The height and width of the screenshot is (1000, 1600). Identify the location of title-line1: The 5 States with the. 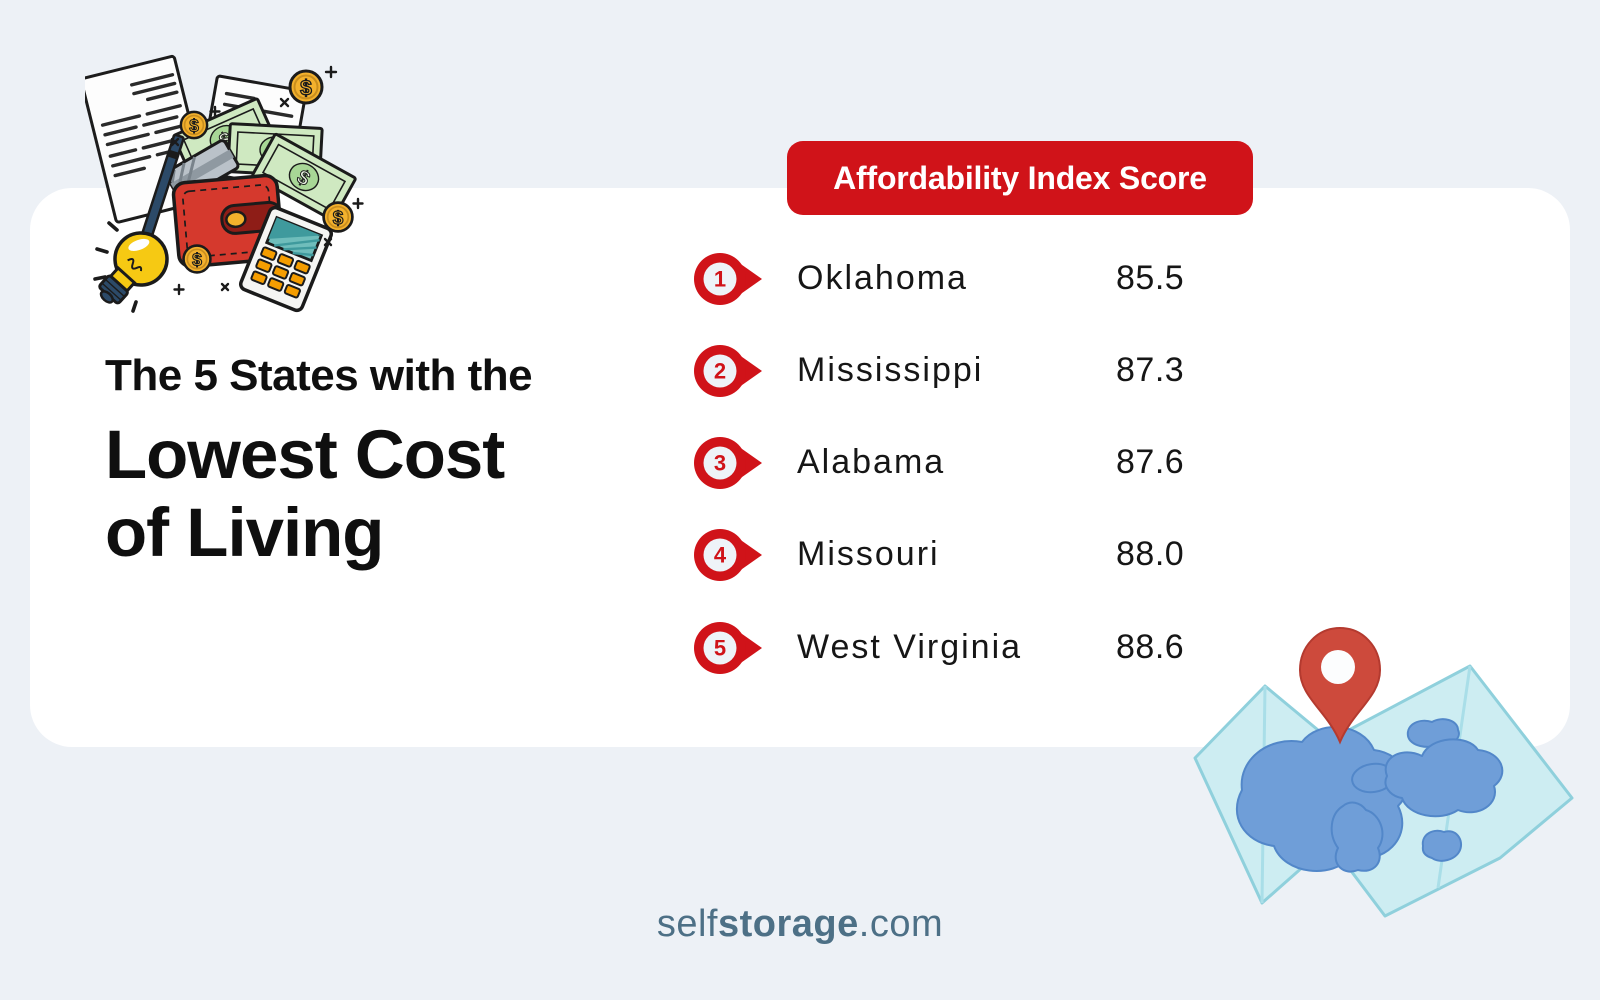
(319, 375).